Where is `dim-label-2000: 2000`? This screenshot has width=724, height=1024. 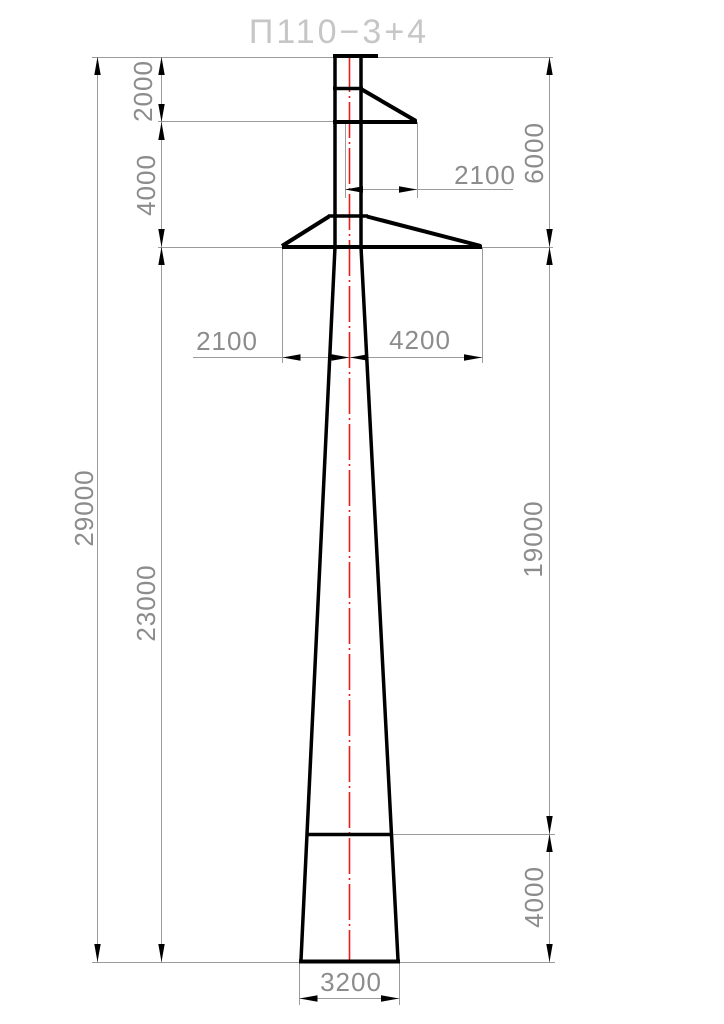
dim-label-2000: 2000 is located at coordinates (143, 91).